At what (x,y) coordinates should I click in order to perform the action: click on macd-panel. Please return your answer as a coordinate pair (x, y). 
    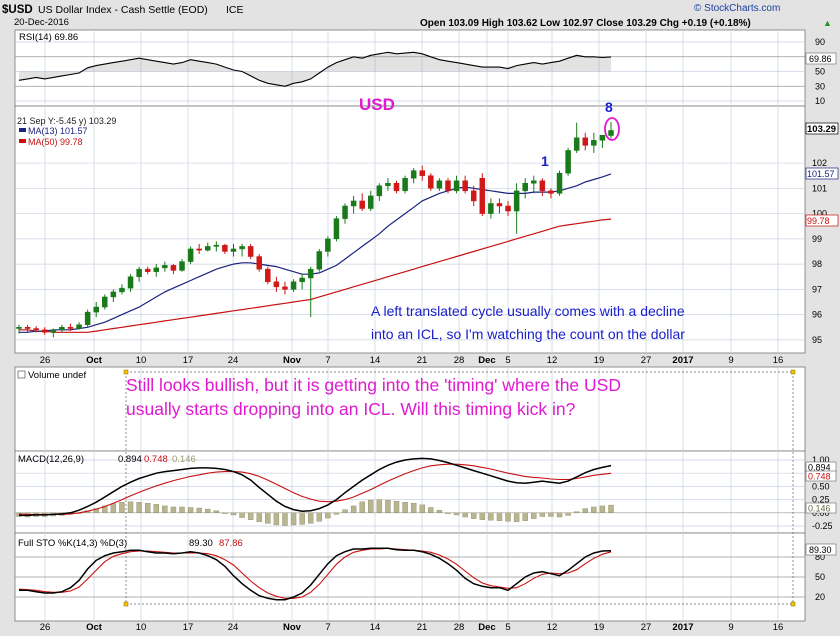
    Looking at the image, I should click on (410, 492).